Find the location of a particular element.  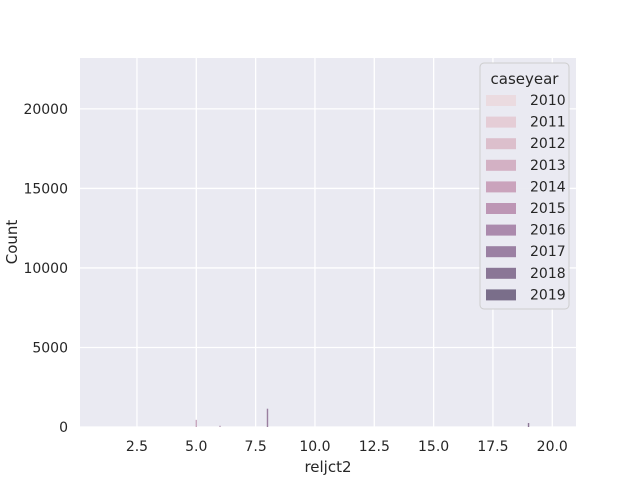

x-tick-label: 17.5 is located at coordinates (492, 447).